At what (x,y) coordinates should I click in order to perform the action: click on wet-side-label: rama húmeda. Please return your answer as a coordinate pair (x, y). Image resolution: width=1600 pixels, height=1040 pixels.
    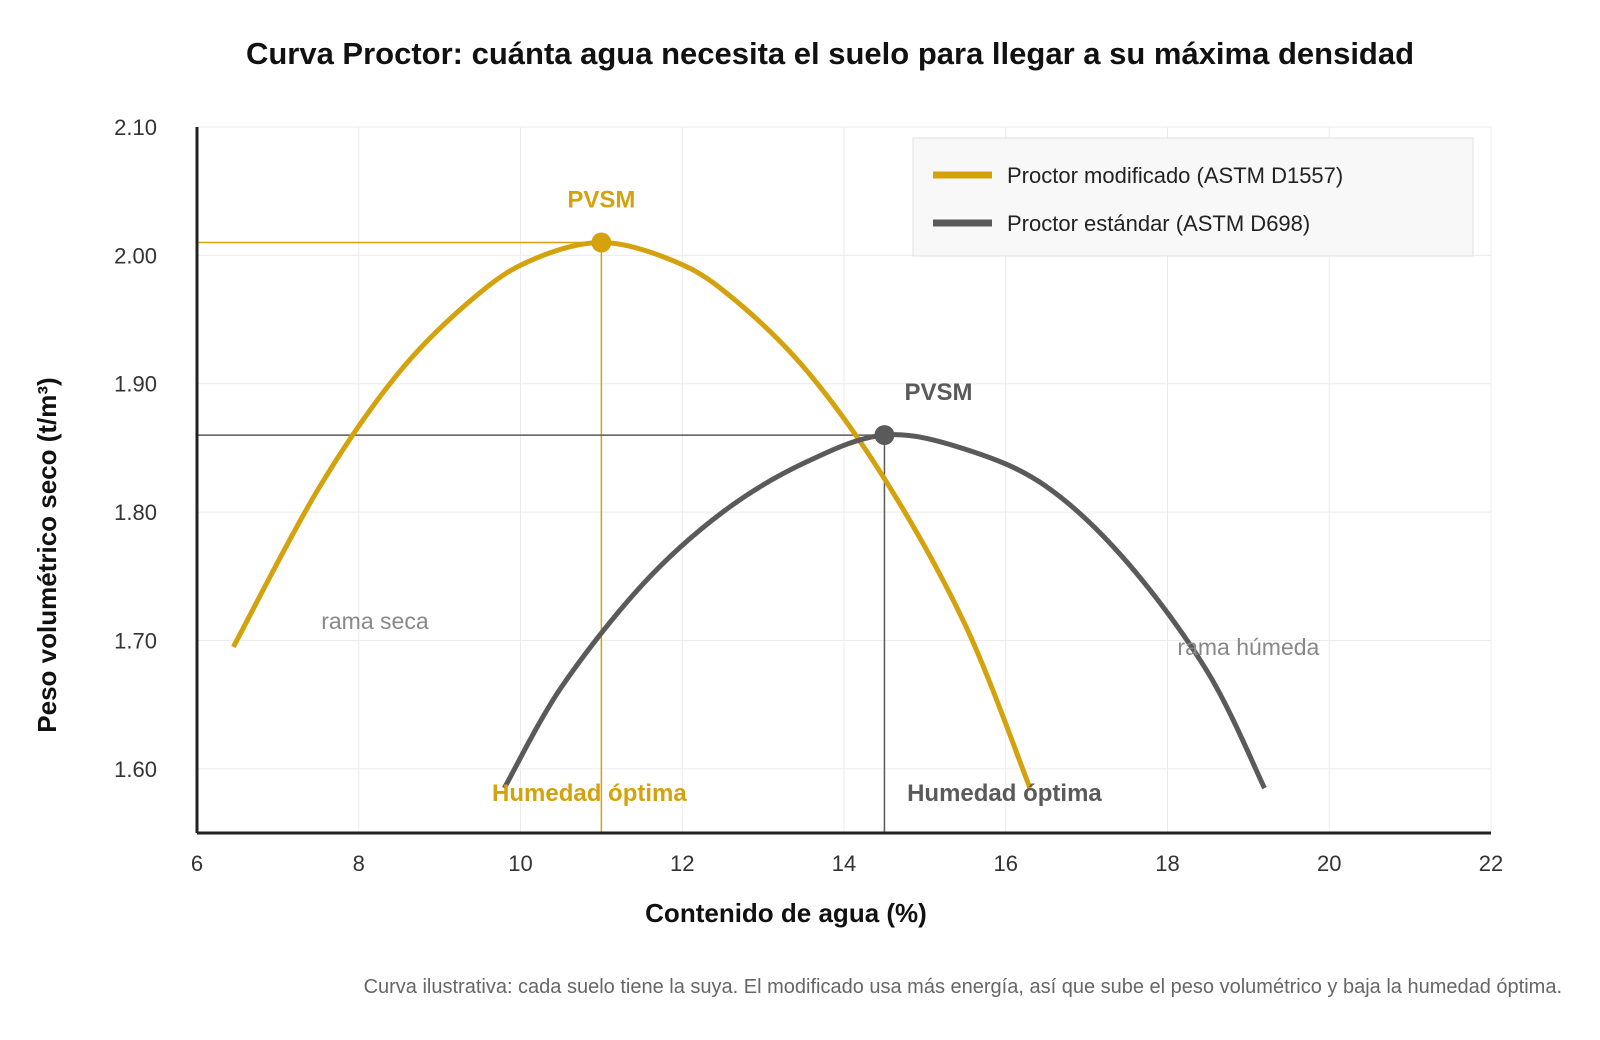
    Looking at the image, I should click on (1248, 647).